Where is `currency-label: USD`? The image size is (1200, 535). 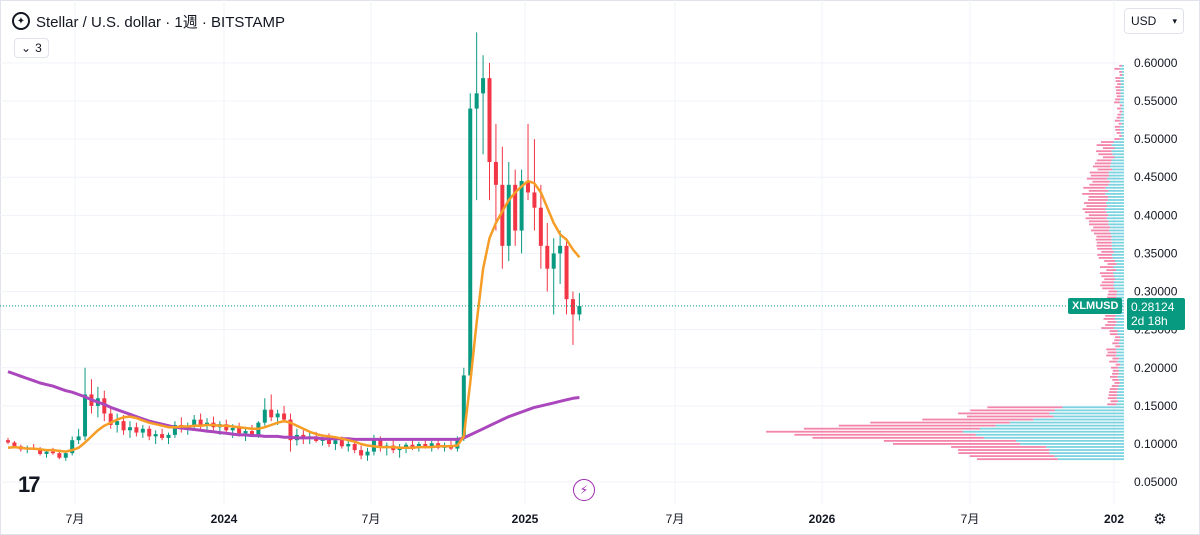 currency-label: USD is located at coordinates (1143, 21).